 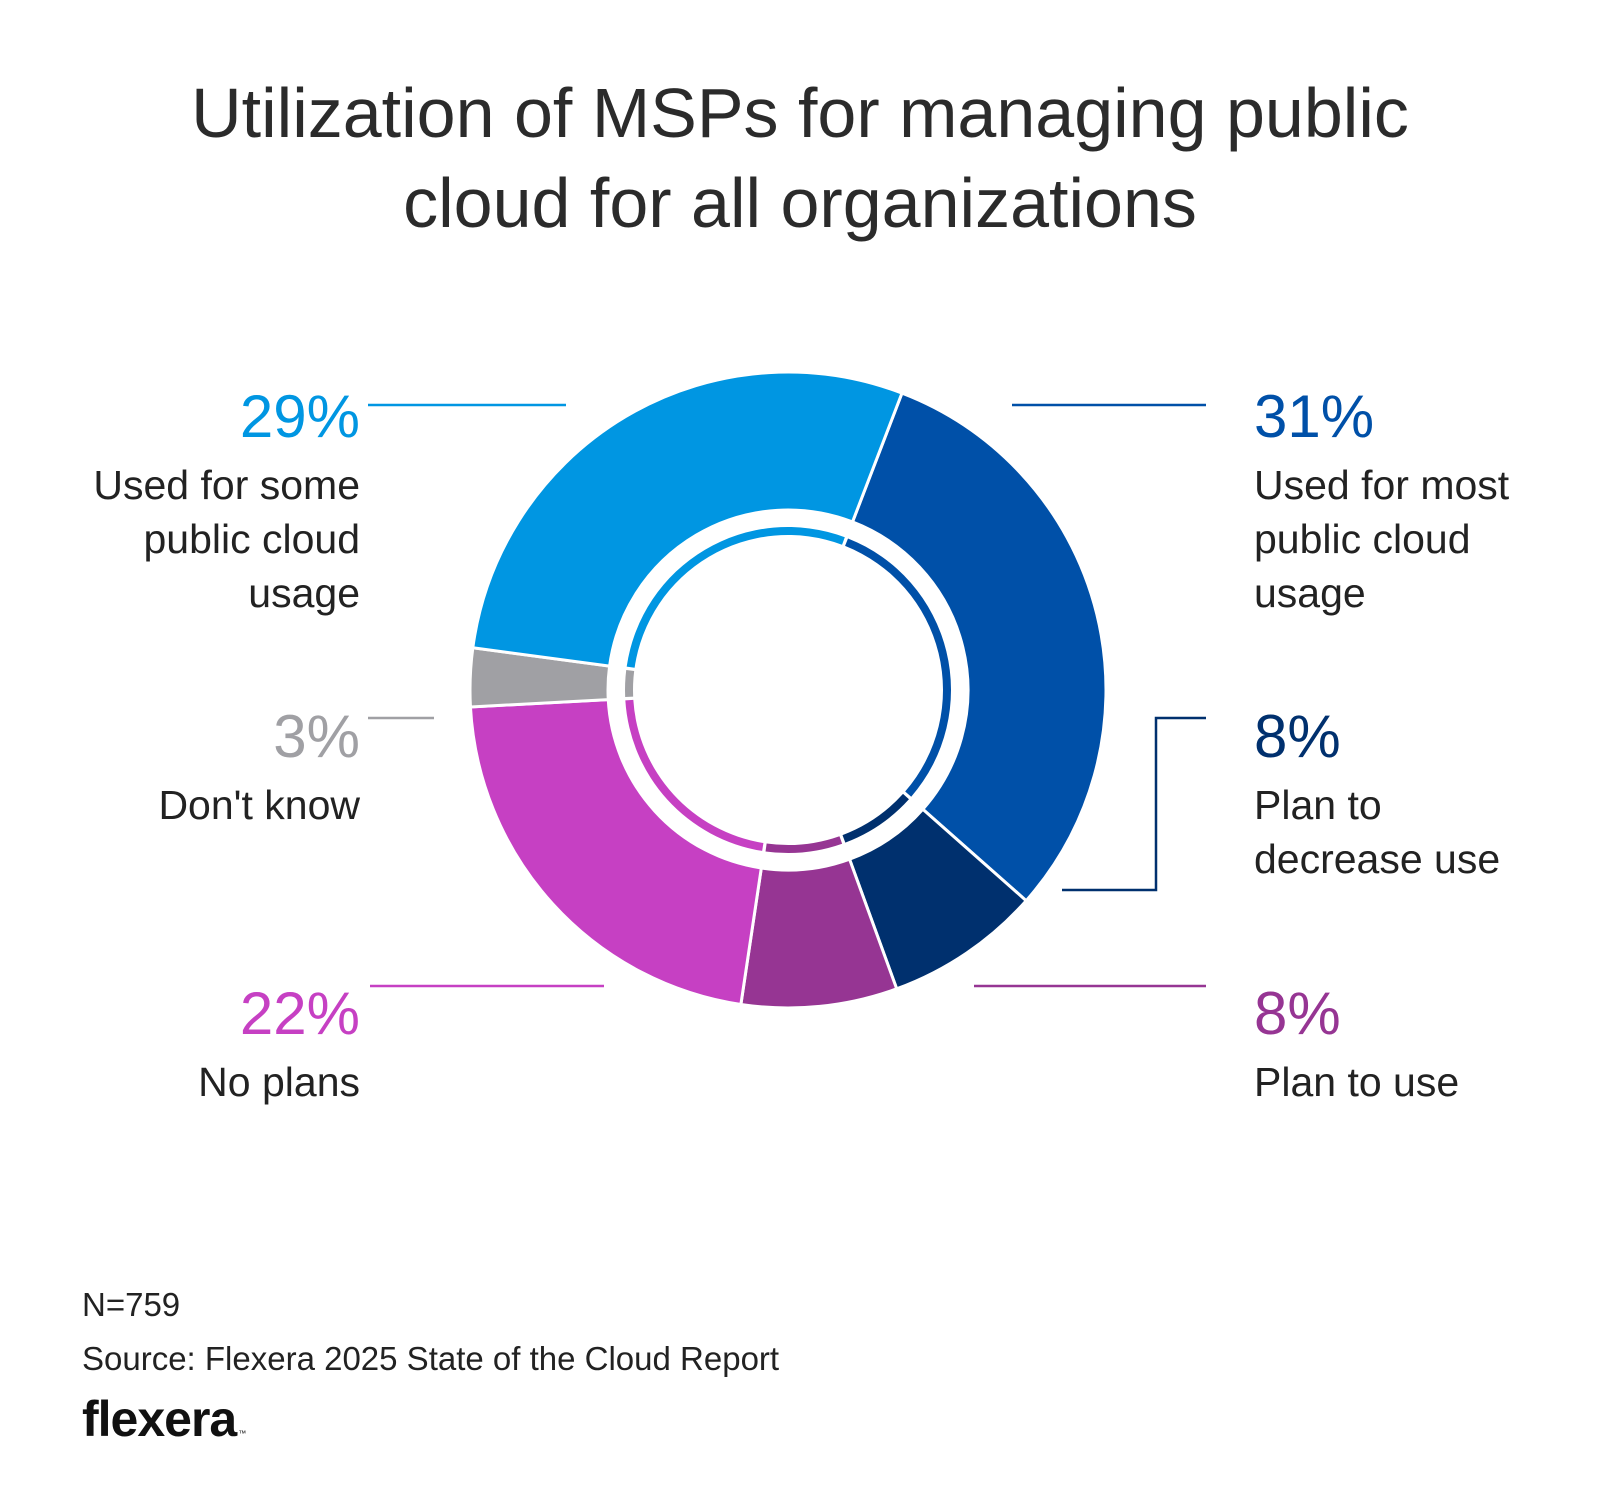 I want to click on slice-label-some: Used for some public cloud usage, so click(x=180, y=539).